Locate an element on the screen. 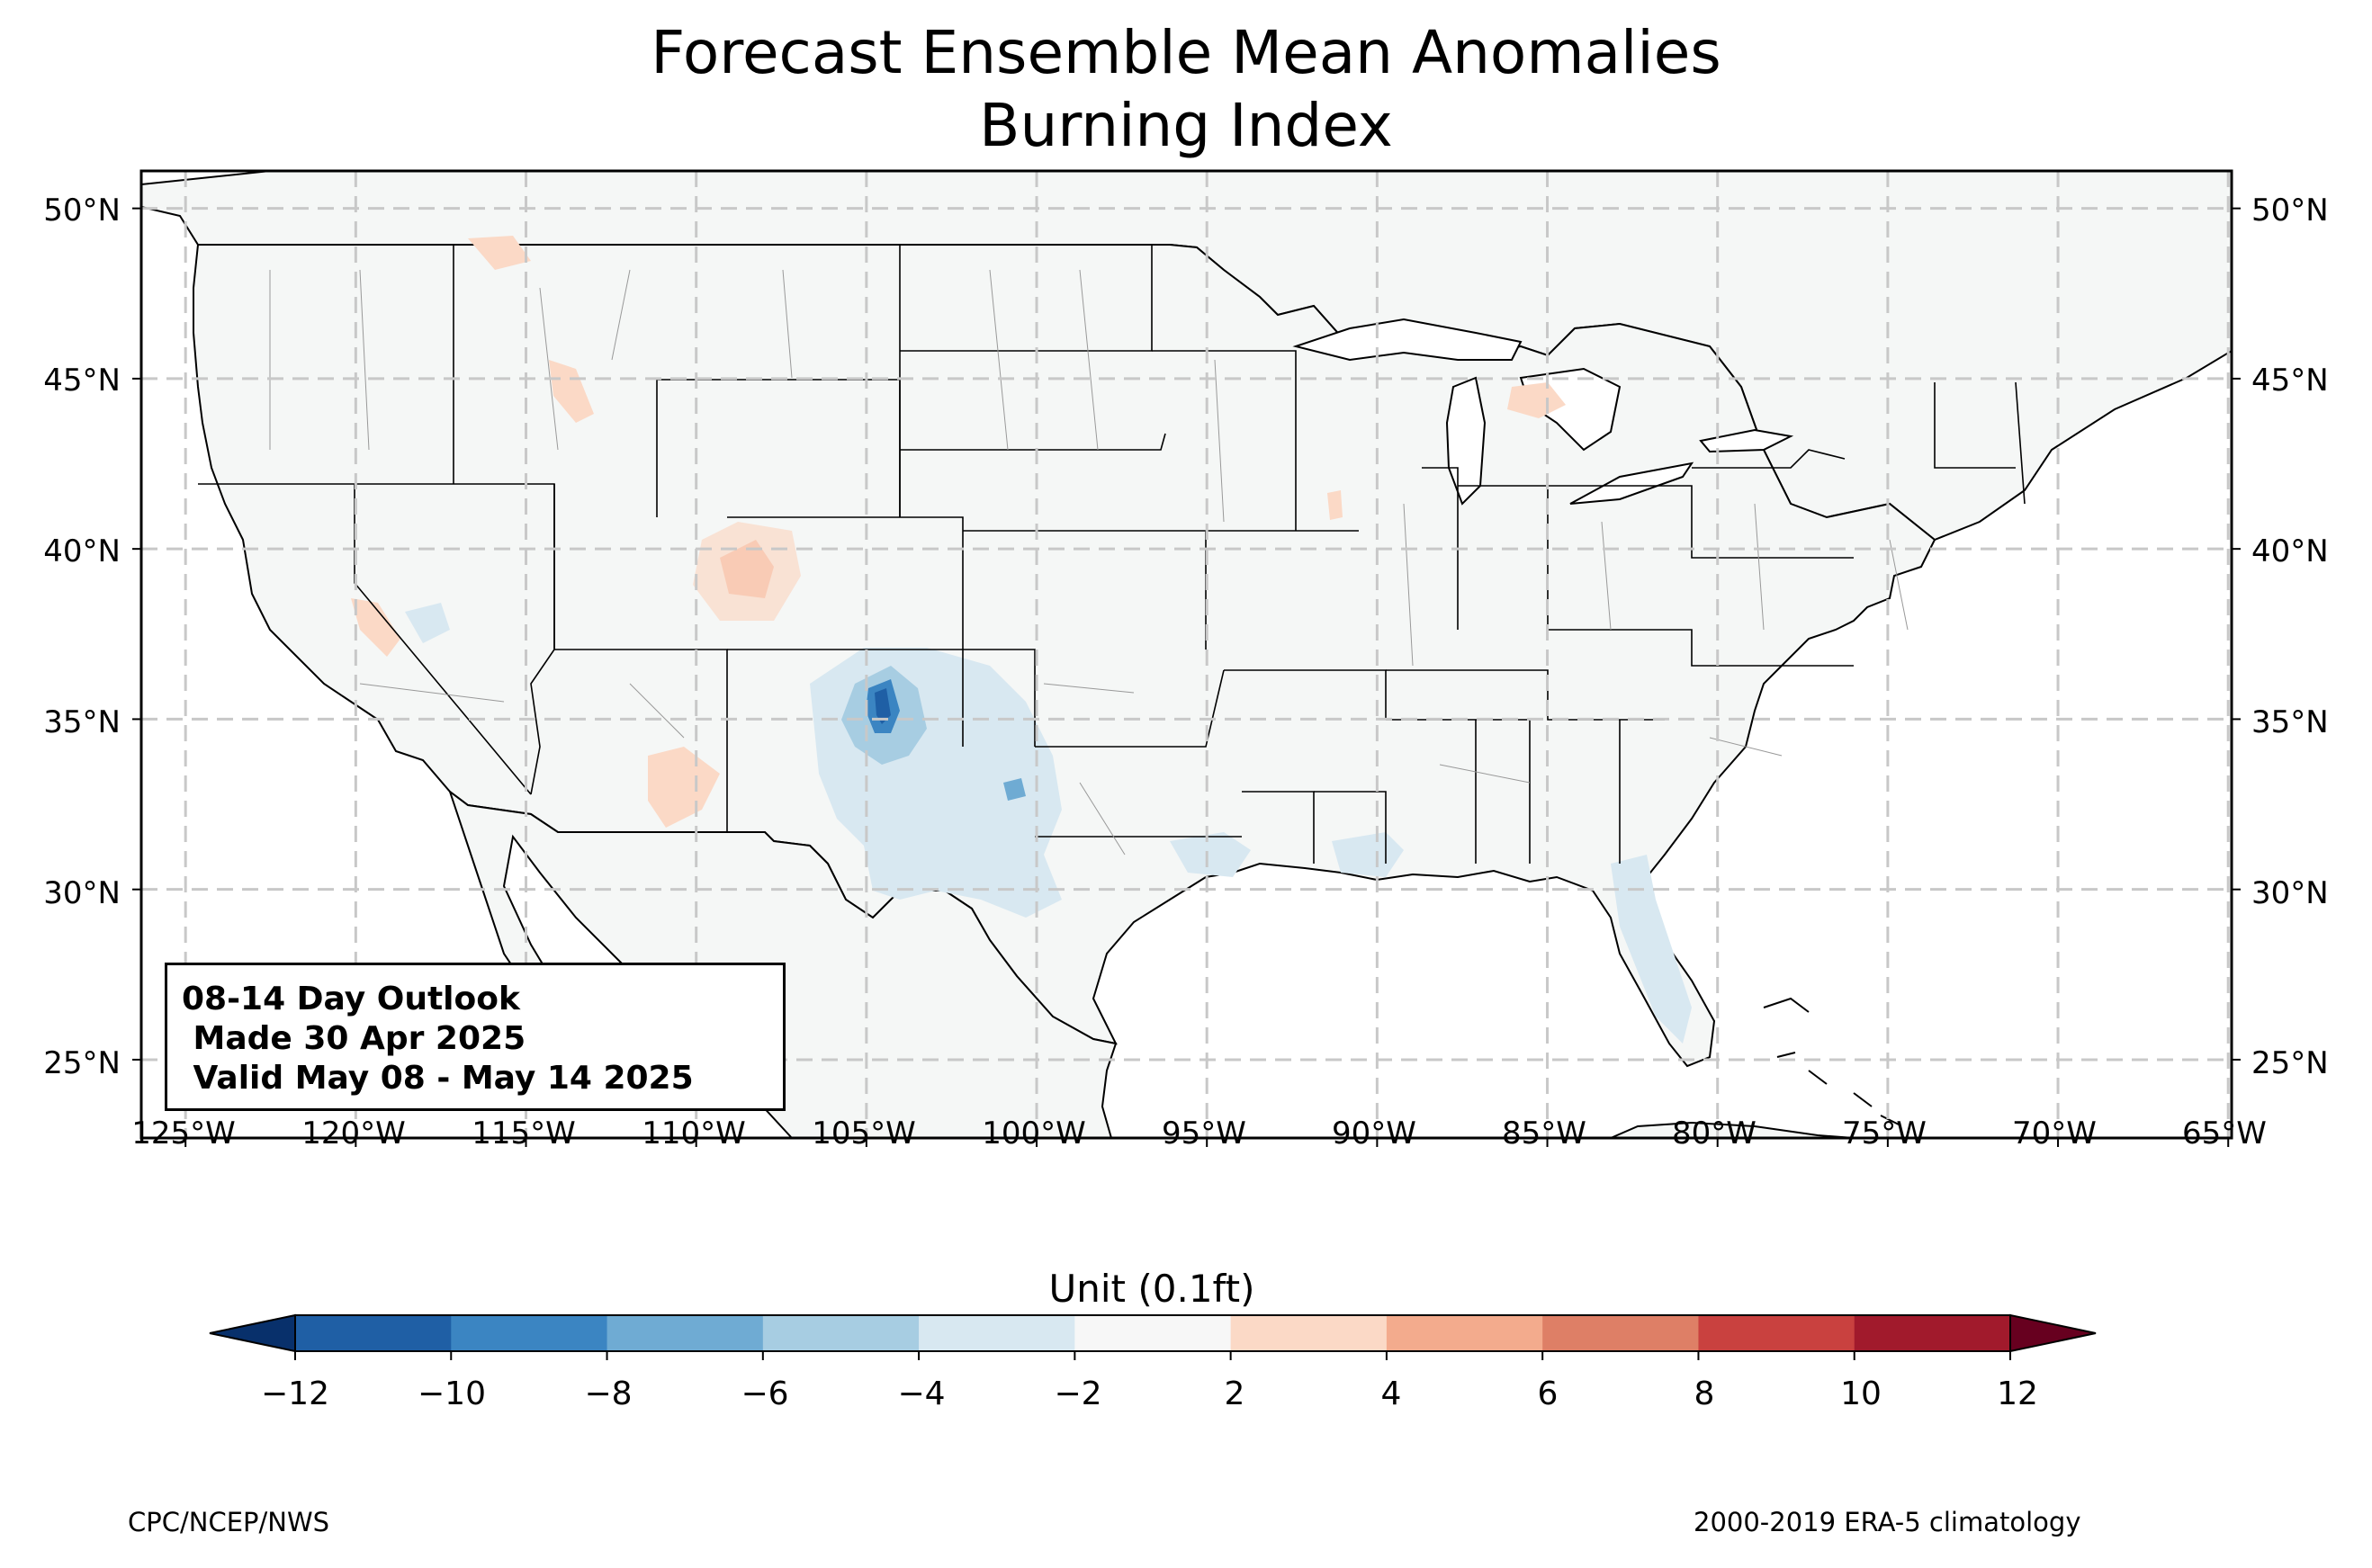  outlook-valid-dates: Valid May 08 - May 14 2025 is located at coordinates (438, 1078).